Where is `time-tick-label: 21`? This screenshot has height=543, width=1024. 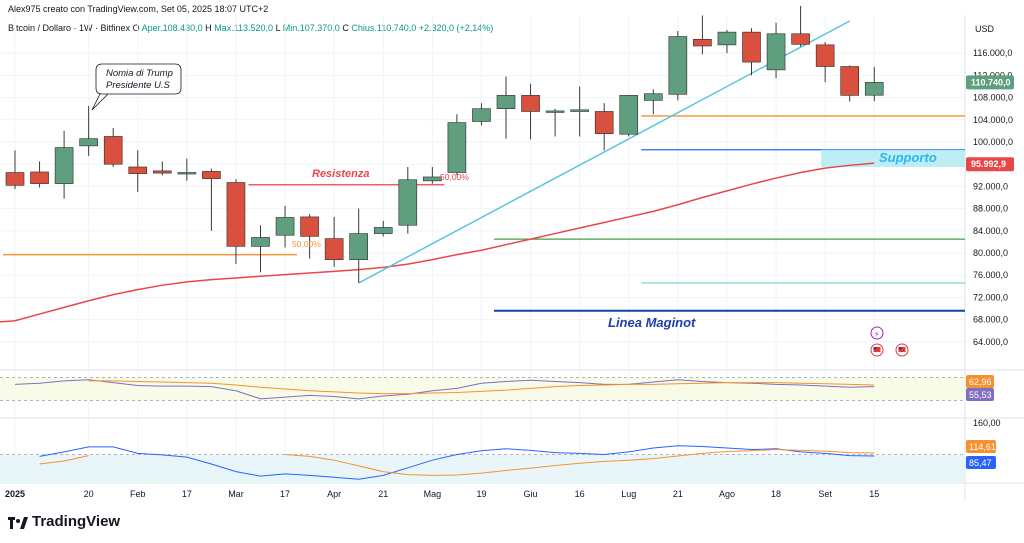
time-tick-label: 21 is located at coordinates (383, 494).